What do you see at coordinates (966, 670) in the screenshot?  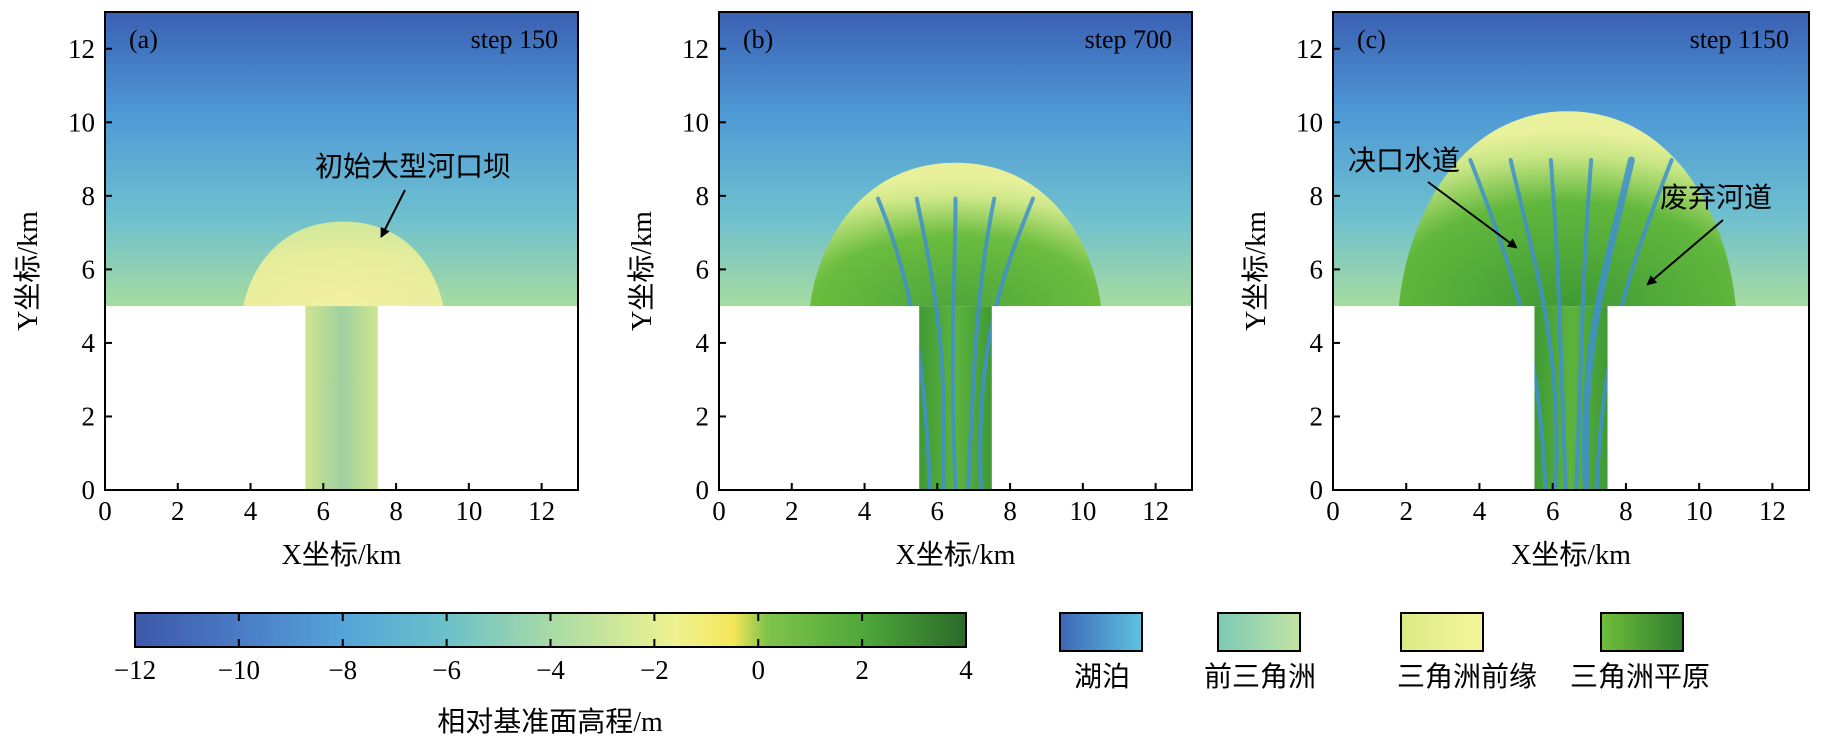 I see `colorbar-tick-label: 4` at bounding box center [966, 670].